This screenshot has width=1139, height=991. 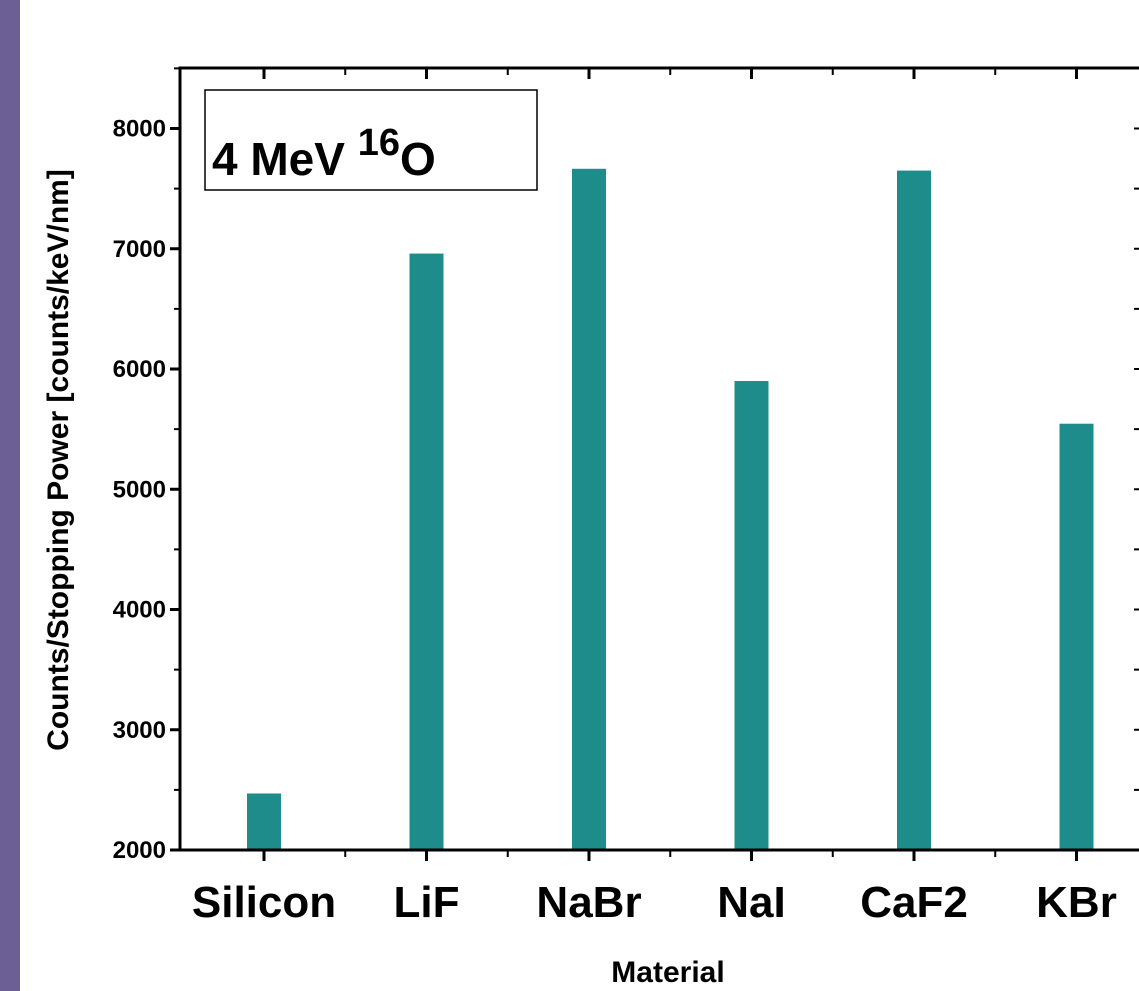 I want to click on left-border-strip, so click(x=10, y=495).